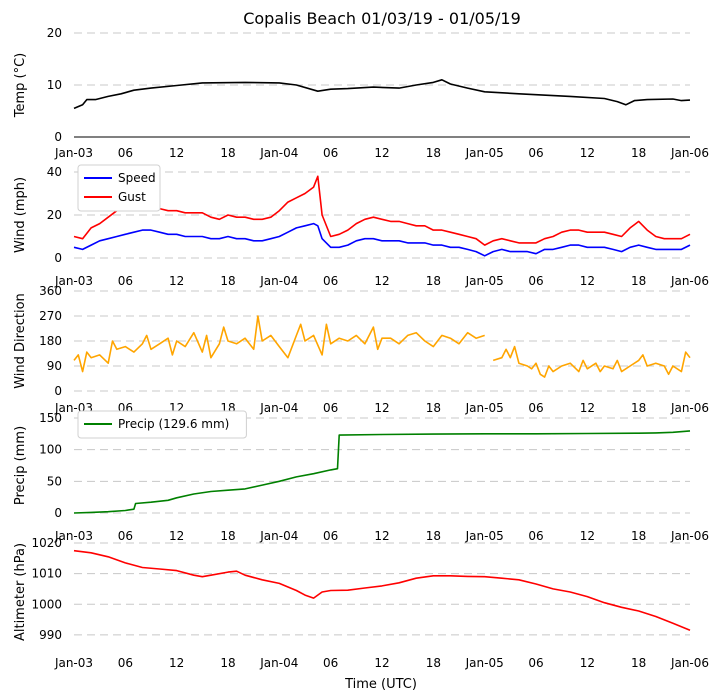 This screenshot has width=721, height=700. What do you see at coordinates (46, 543) in the screenshot?
I see `y-tick-label-altimeter: 1020` at bounding box center [46, 543].